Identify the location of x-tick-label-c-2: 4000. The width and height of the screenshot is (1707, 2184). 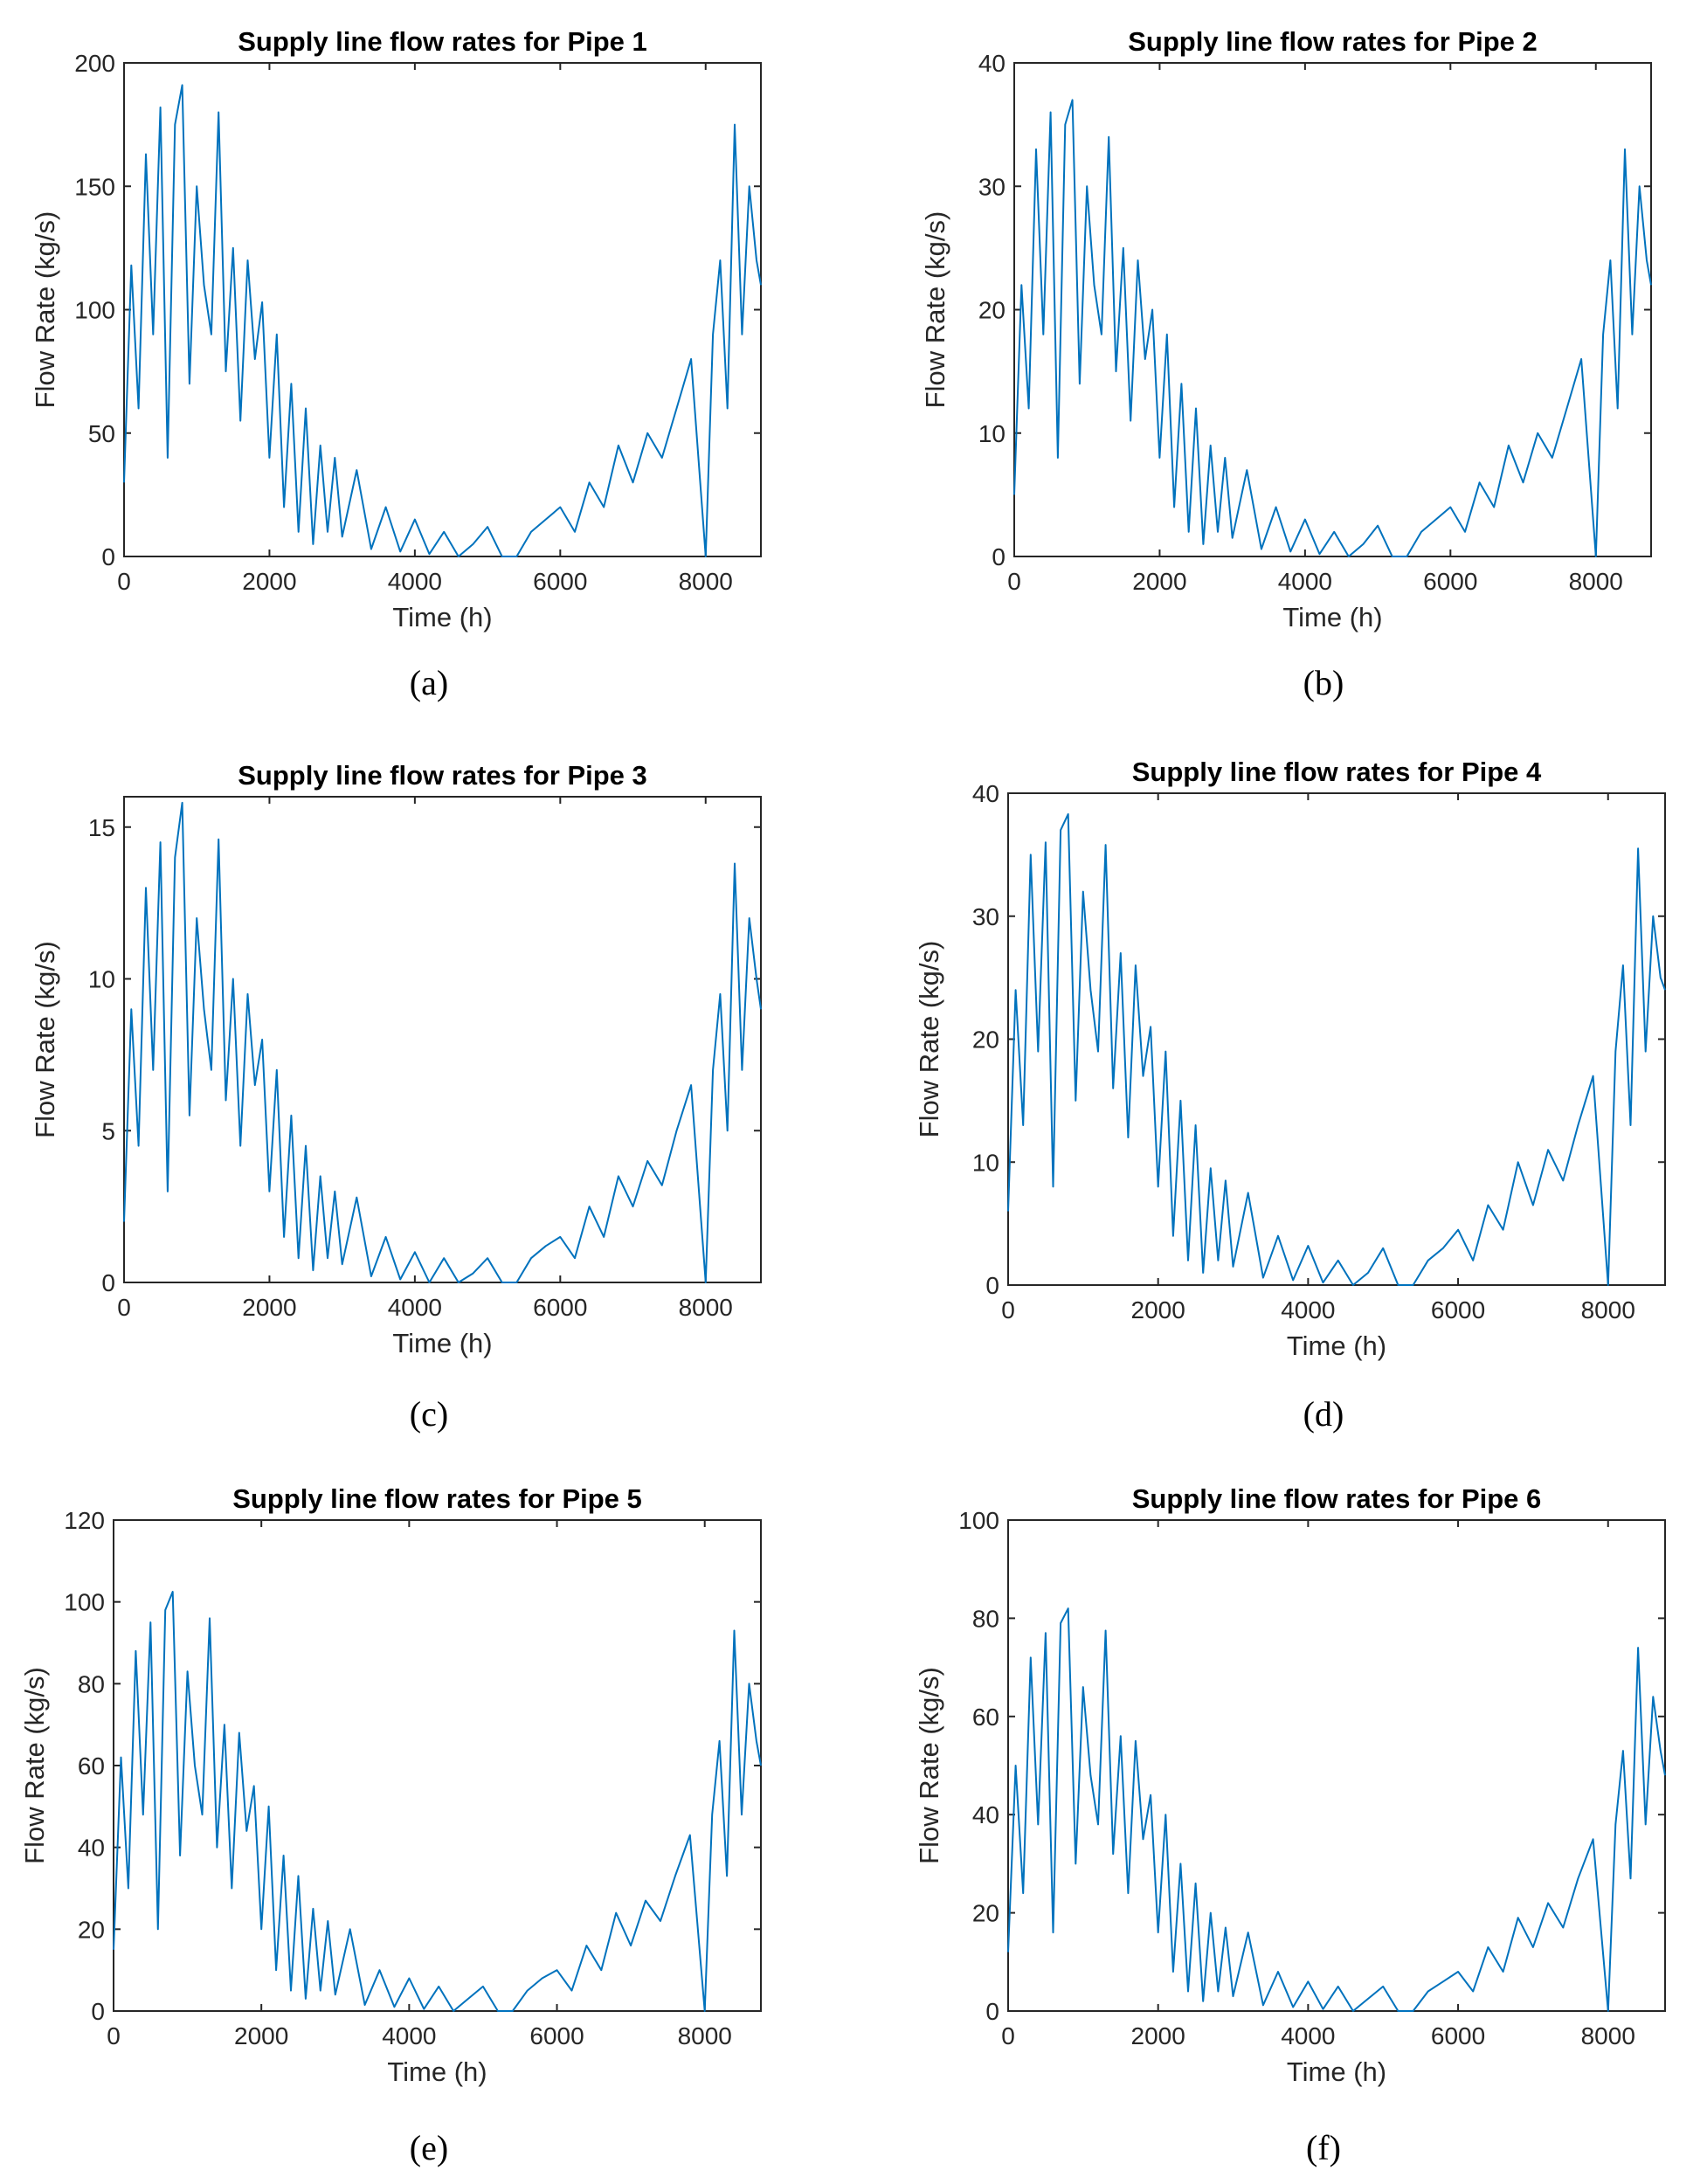
(415, 1307).